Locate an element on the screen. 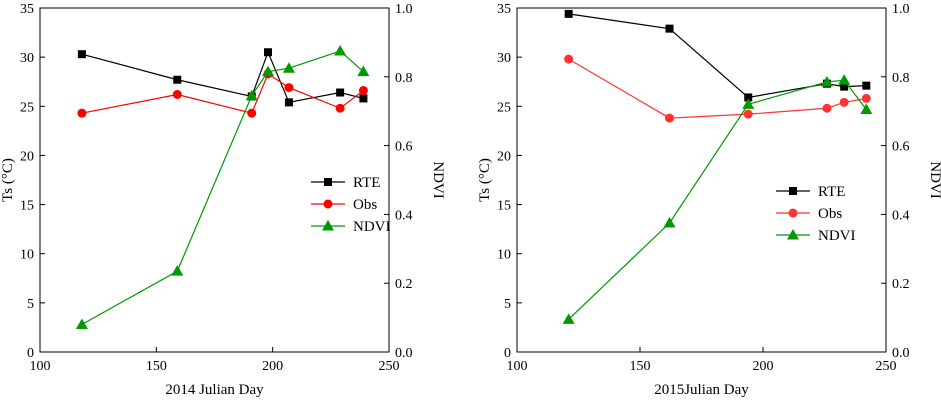 Image resolution: width=941 pixels, height=401 pixels. x-axis-label: 2015Julian Day is located at coordinates (701, 390).